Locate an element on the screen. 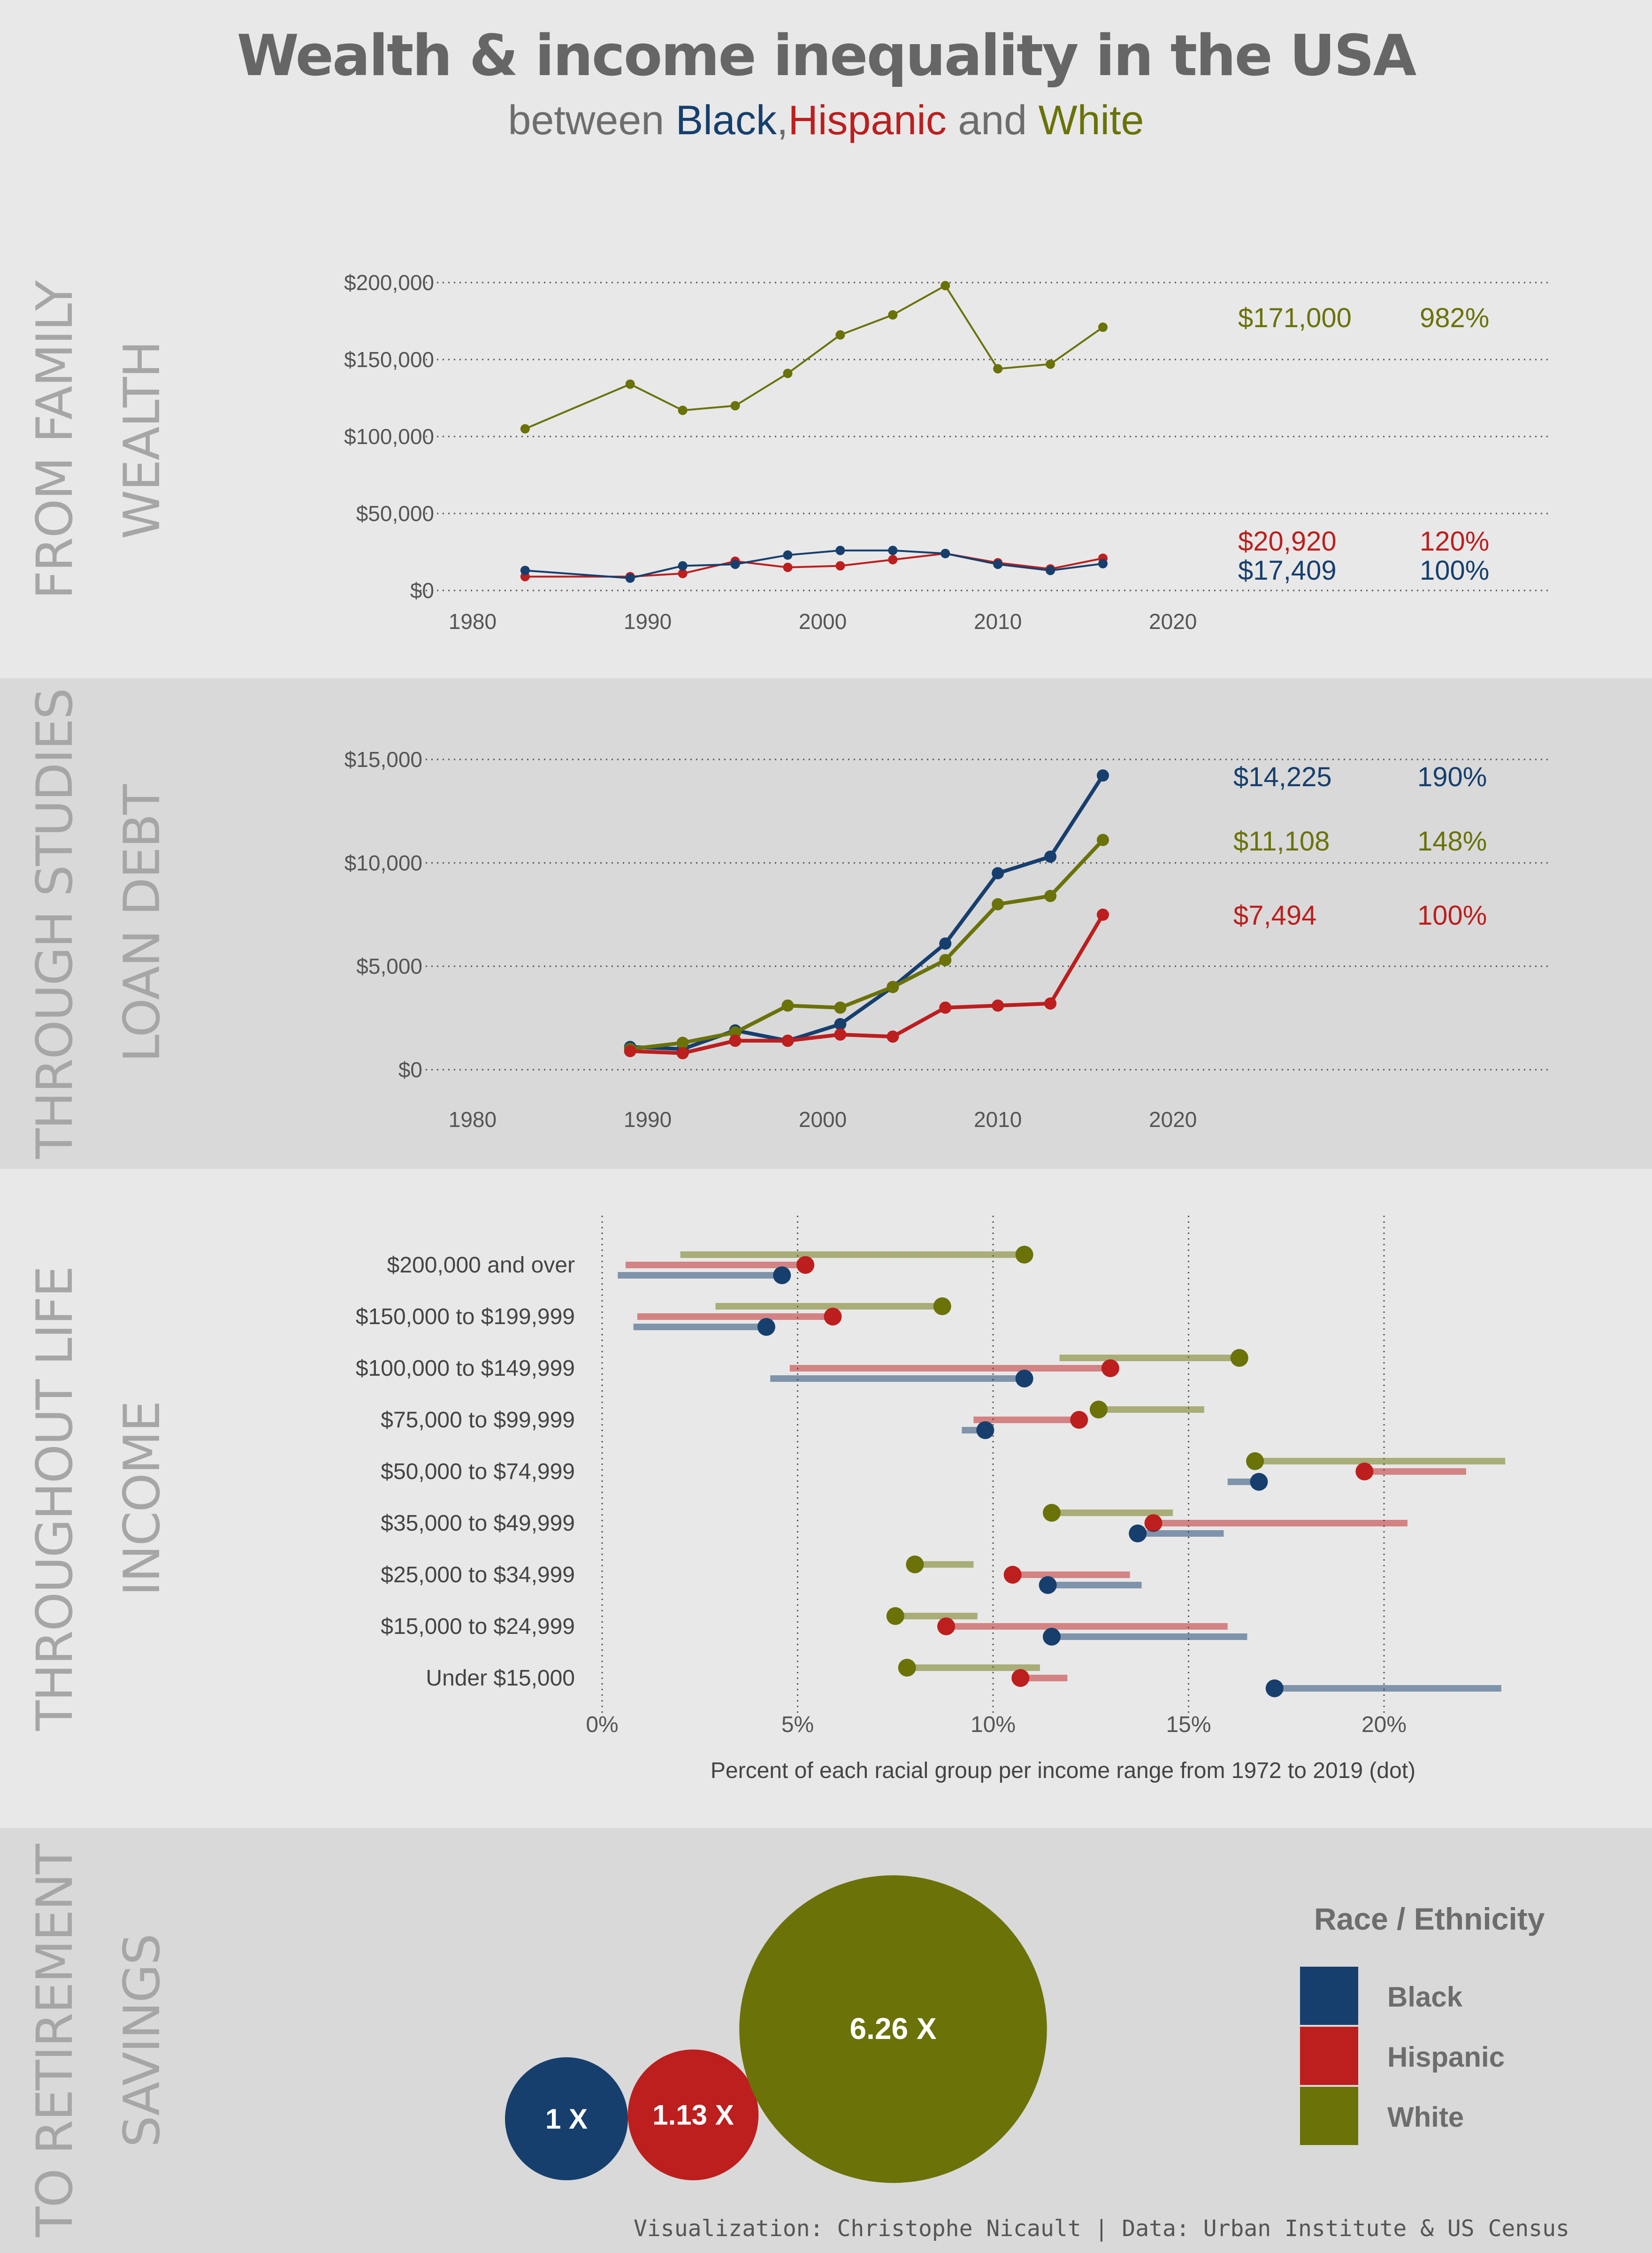 This screenshot has height=2253, width=1652. income-range-label: $15,000 to $24,999 is located at coordinates (478, 1626).